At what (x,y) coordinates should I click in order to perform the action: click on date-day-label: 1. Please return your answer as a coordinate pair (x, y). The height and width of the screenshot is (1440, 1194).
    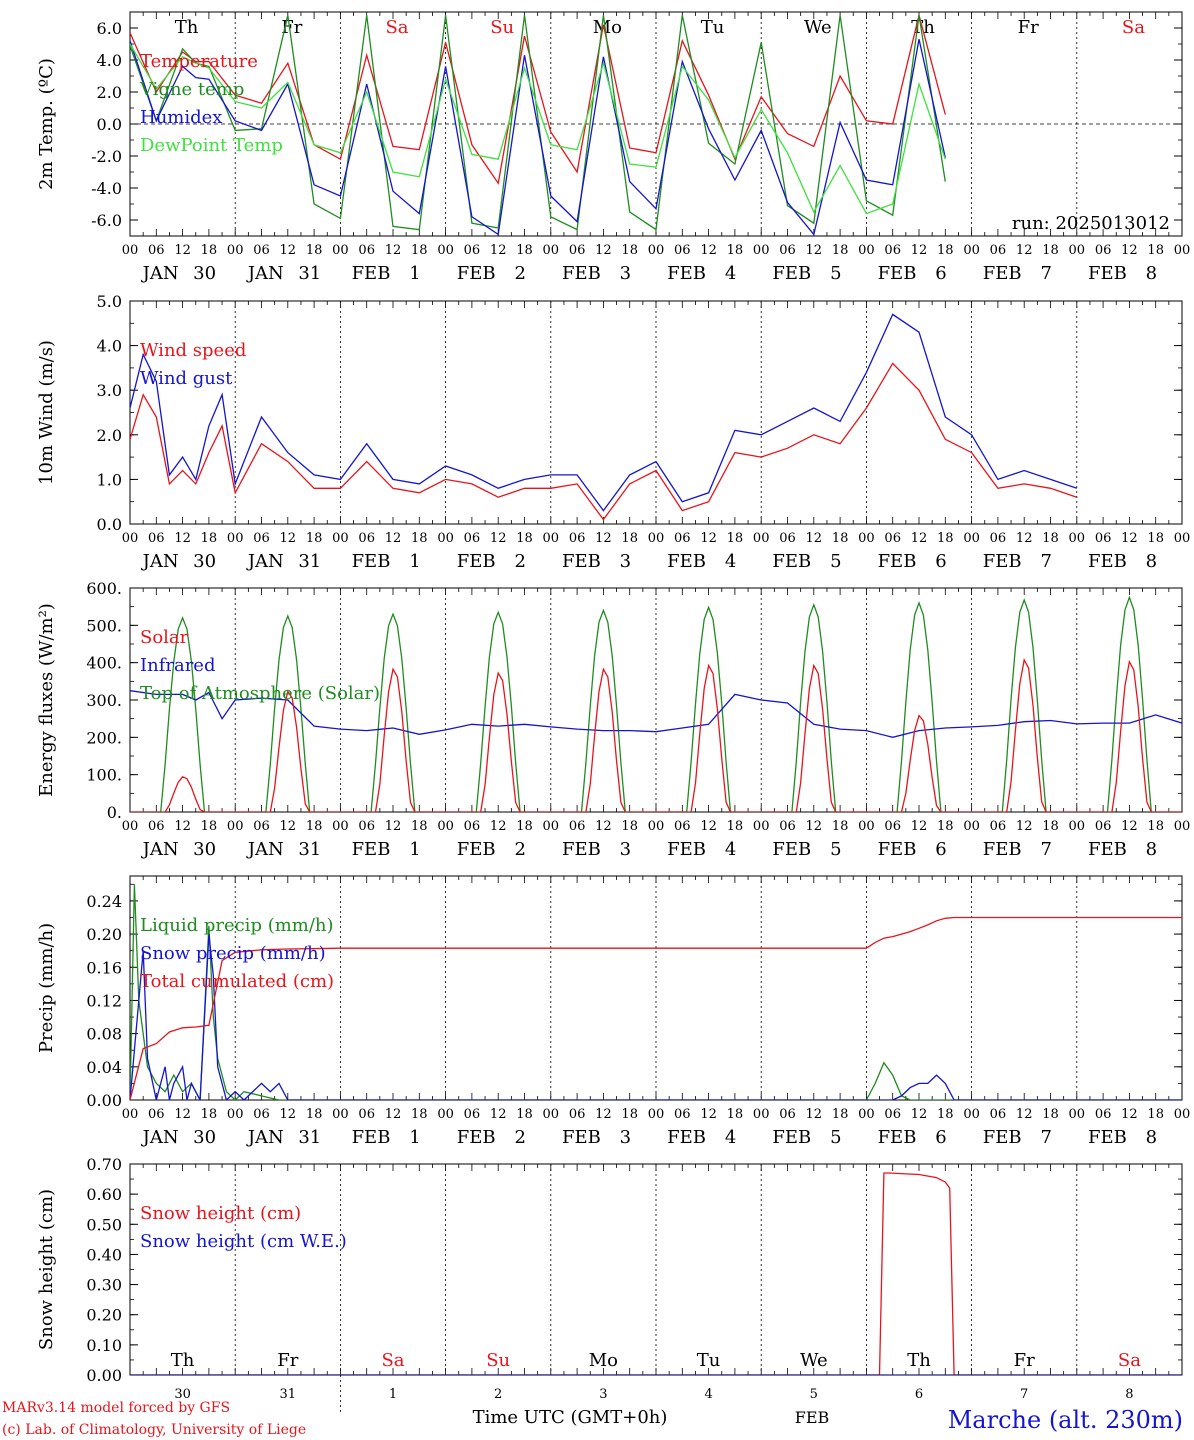
    Looking at the image, I should click on (414, 849).